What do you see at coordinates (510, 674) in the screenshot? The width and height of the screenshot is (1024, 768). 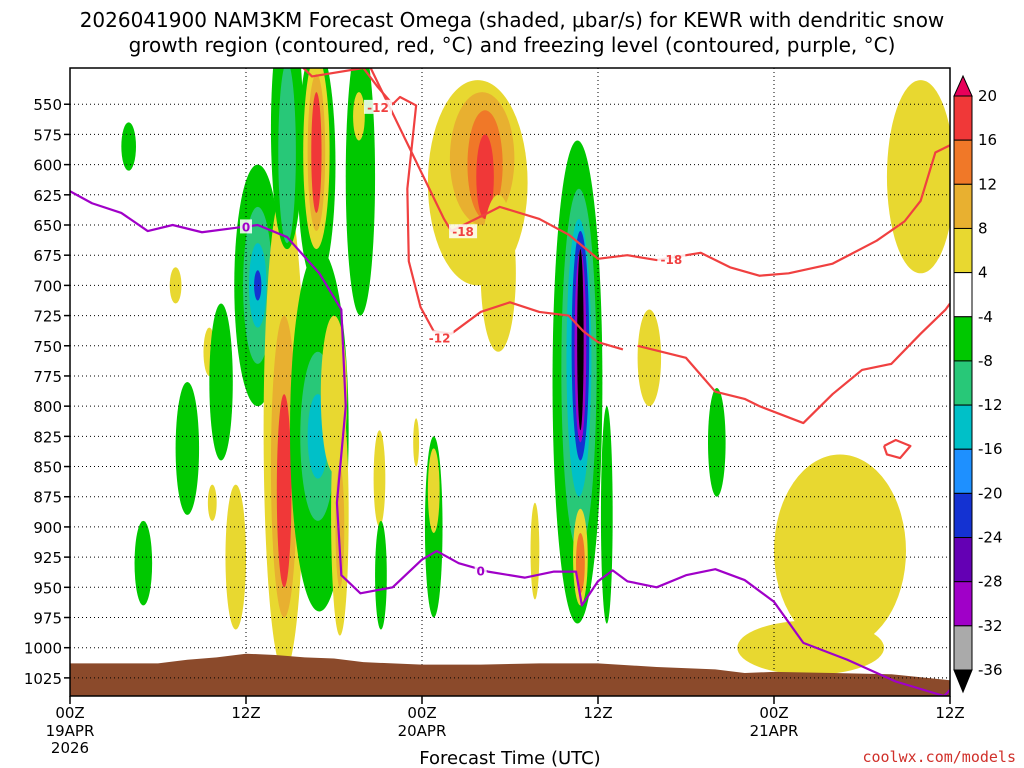 I see `terrain-layer` at bounding box center [510, 674].